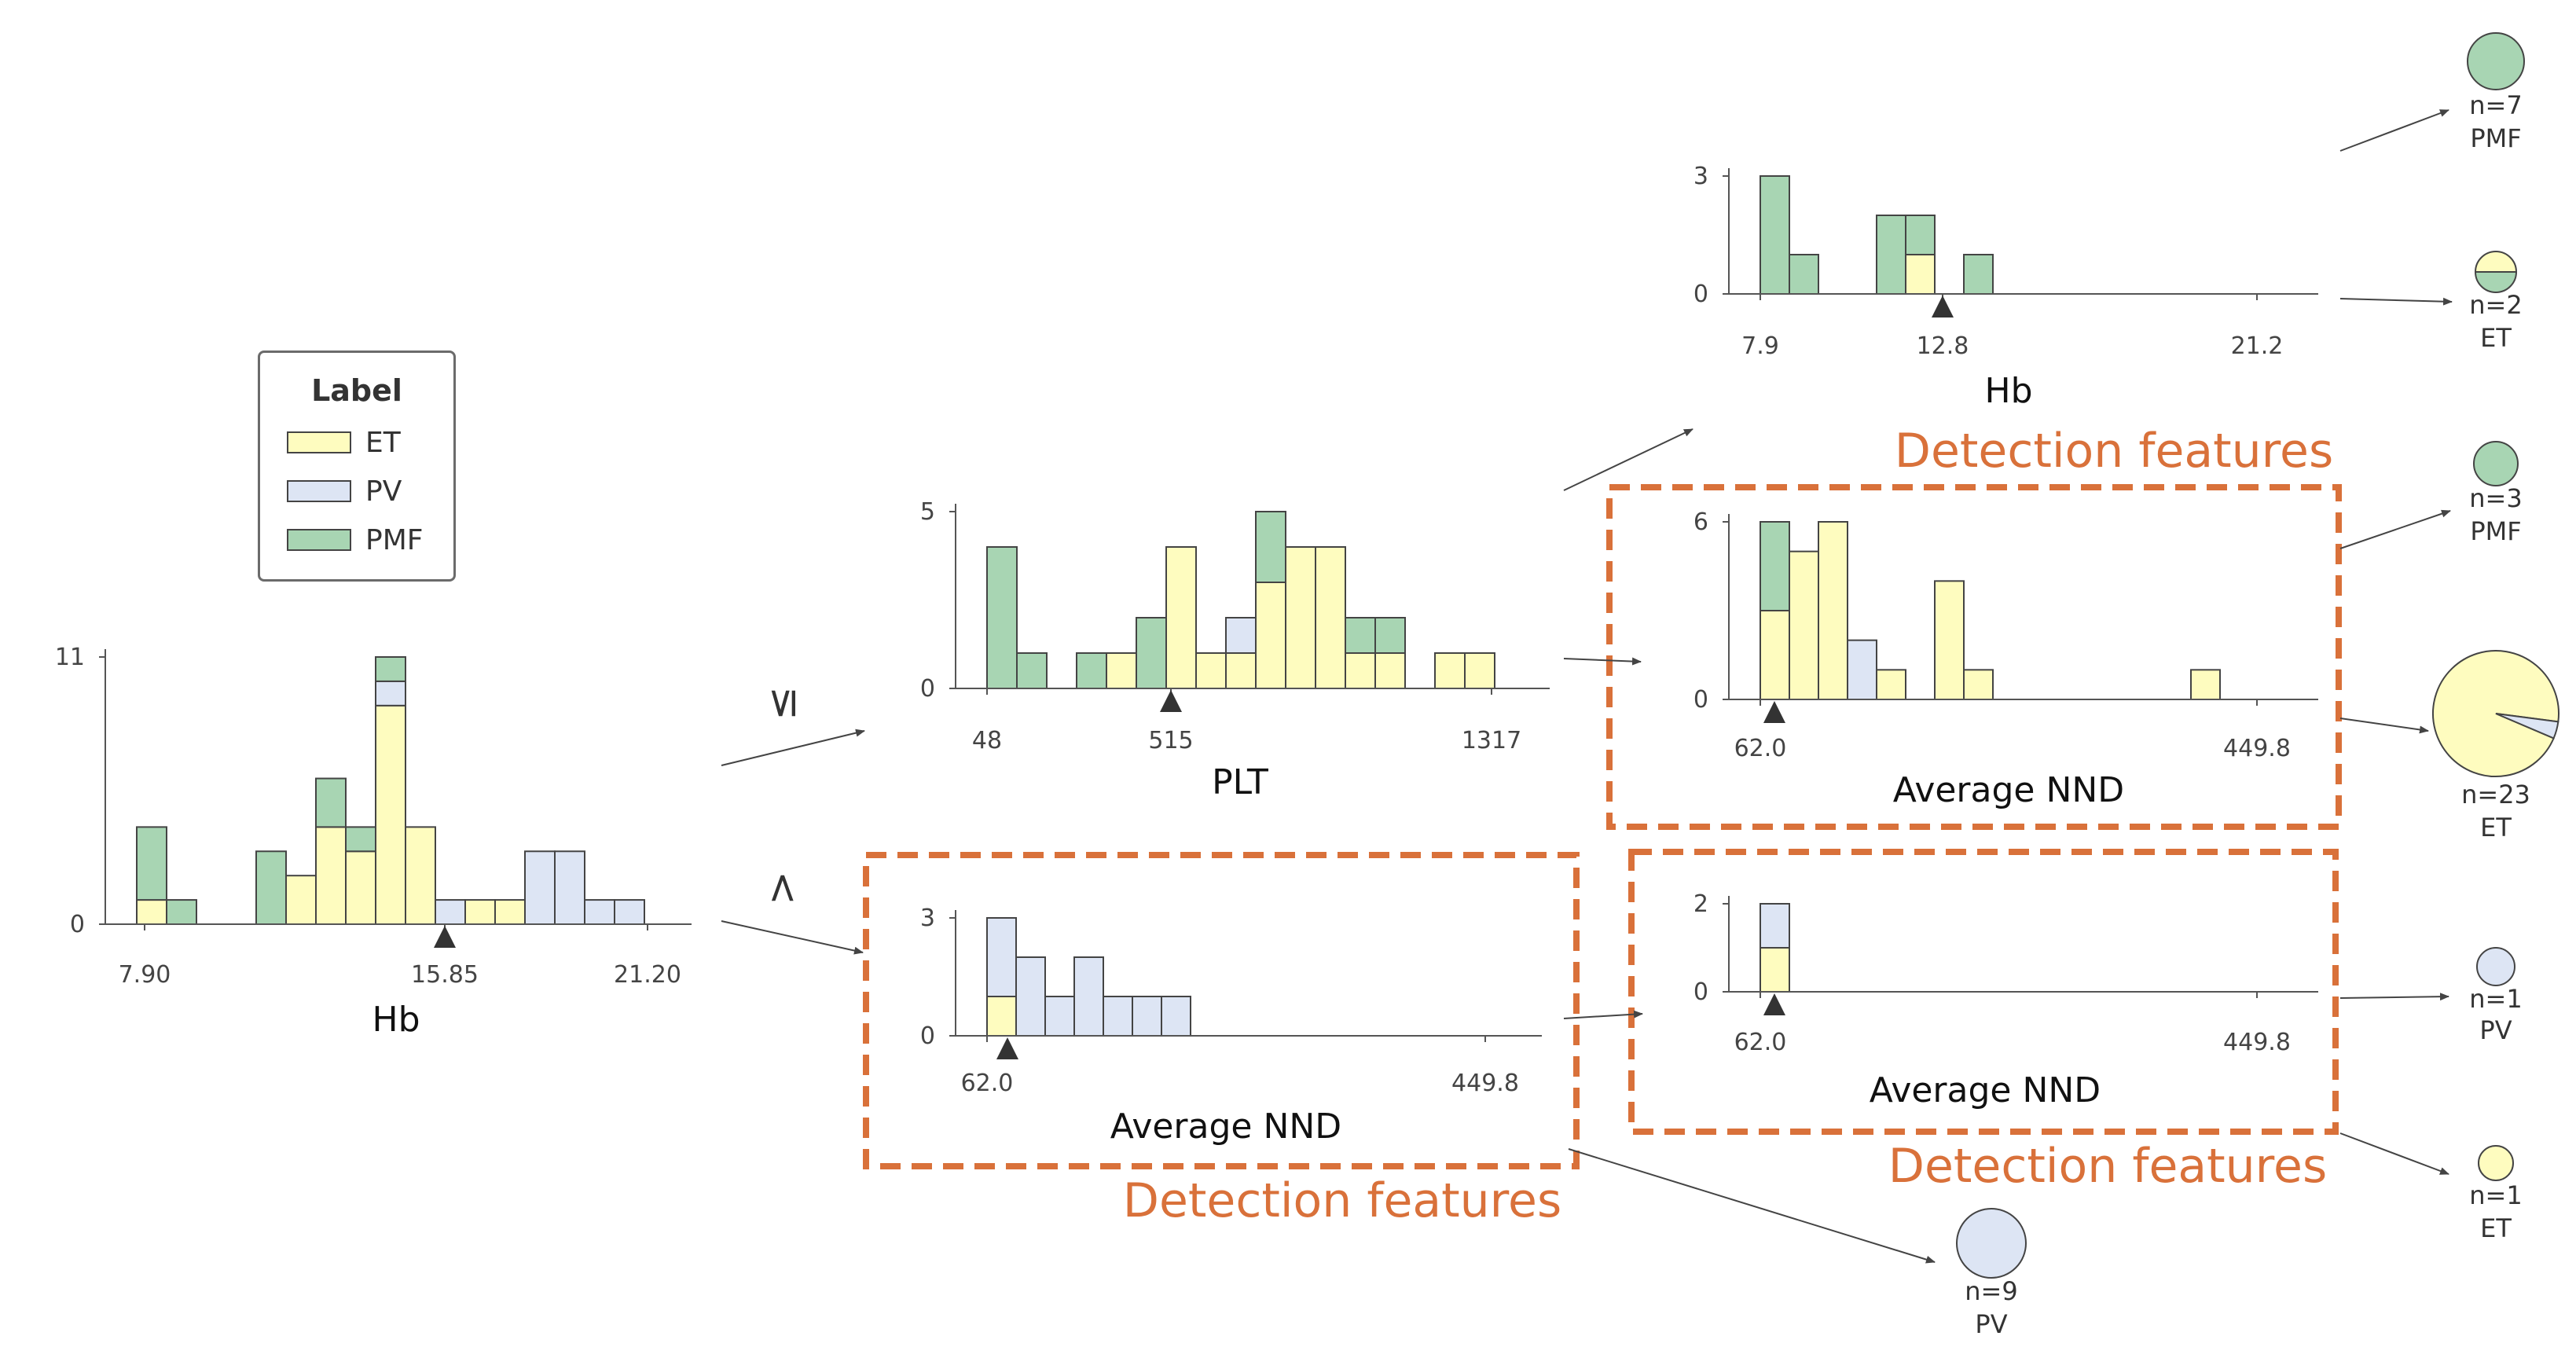  I want to click on histogram-nnd-low: 0 2 62.0 449.8 Average NND, so click(2005, 1000).